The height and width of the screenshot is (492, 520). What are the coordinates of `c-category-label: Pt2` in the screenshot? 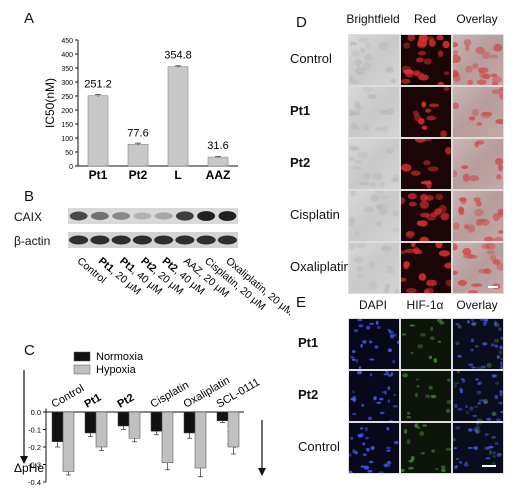 It's located at (126, 401).